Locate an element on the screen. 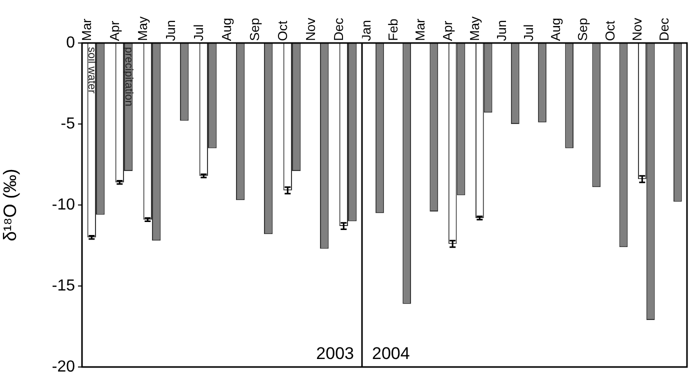 The width and height of the screenshot is (689, 372). y-tick-label: 0 is located at coordinates (71, 43).